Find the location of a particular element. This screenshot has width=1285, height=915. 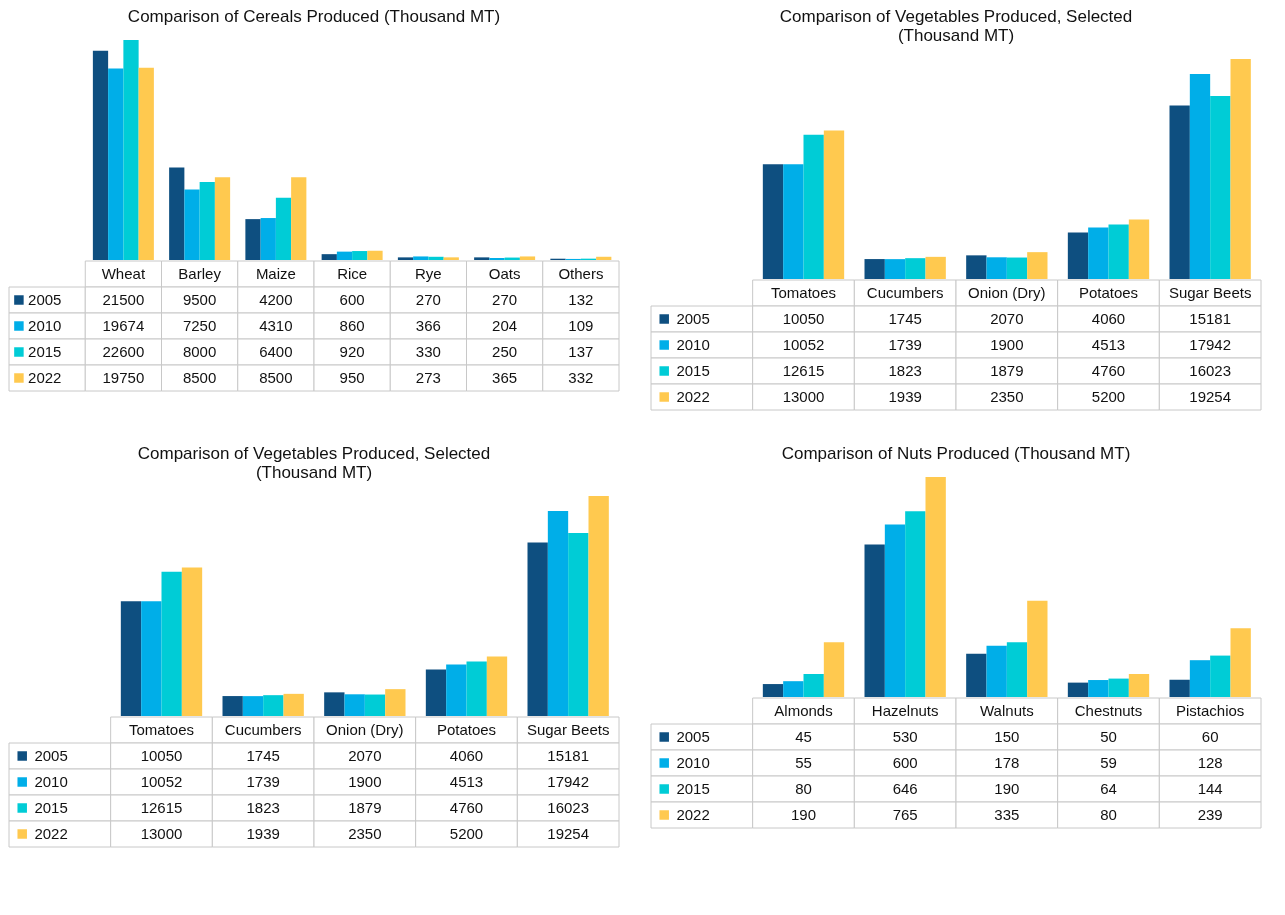

data-label: 16023 is located at coordinates (1210, 370).